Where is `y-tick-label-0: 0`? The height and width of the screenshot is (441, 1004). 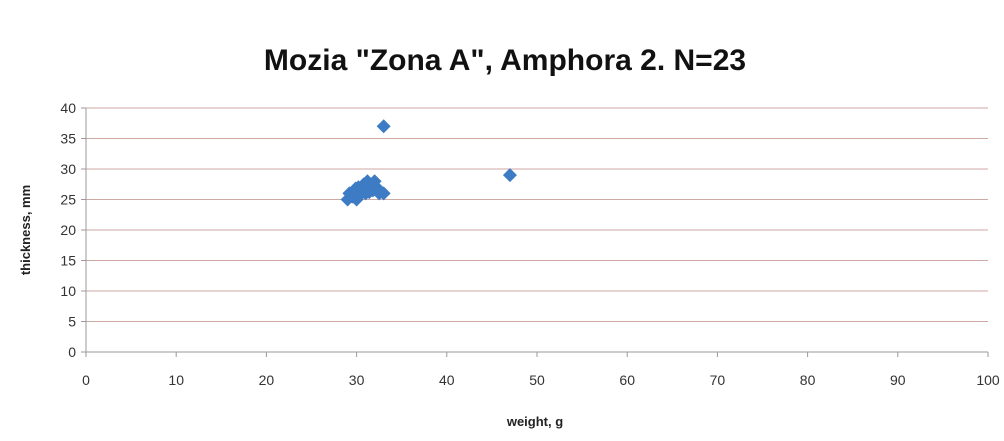
y-tick-label-0: 0 is located at coordinates (72, 352).